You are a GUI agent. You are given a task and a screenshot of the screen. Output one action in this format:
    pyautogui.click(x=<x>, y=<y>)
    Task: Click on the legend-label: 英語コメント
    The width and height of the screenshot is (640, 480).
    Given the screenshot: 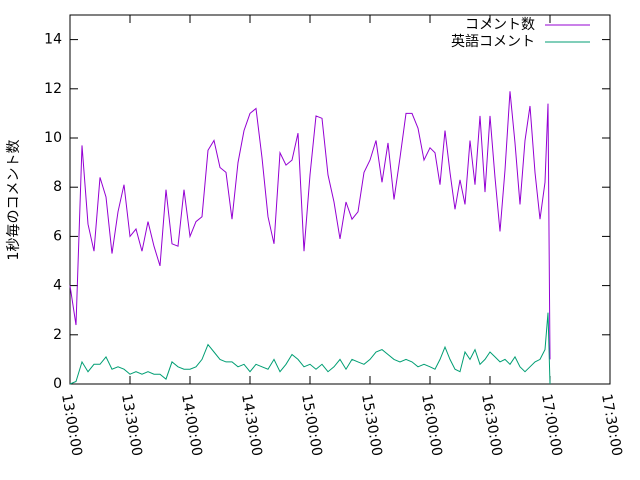 What is the action you would take?
    pyautogui.click(x=493, y=41)
    